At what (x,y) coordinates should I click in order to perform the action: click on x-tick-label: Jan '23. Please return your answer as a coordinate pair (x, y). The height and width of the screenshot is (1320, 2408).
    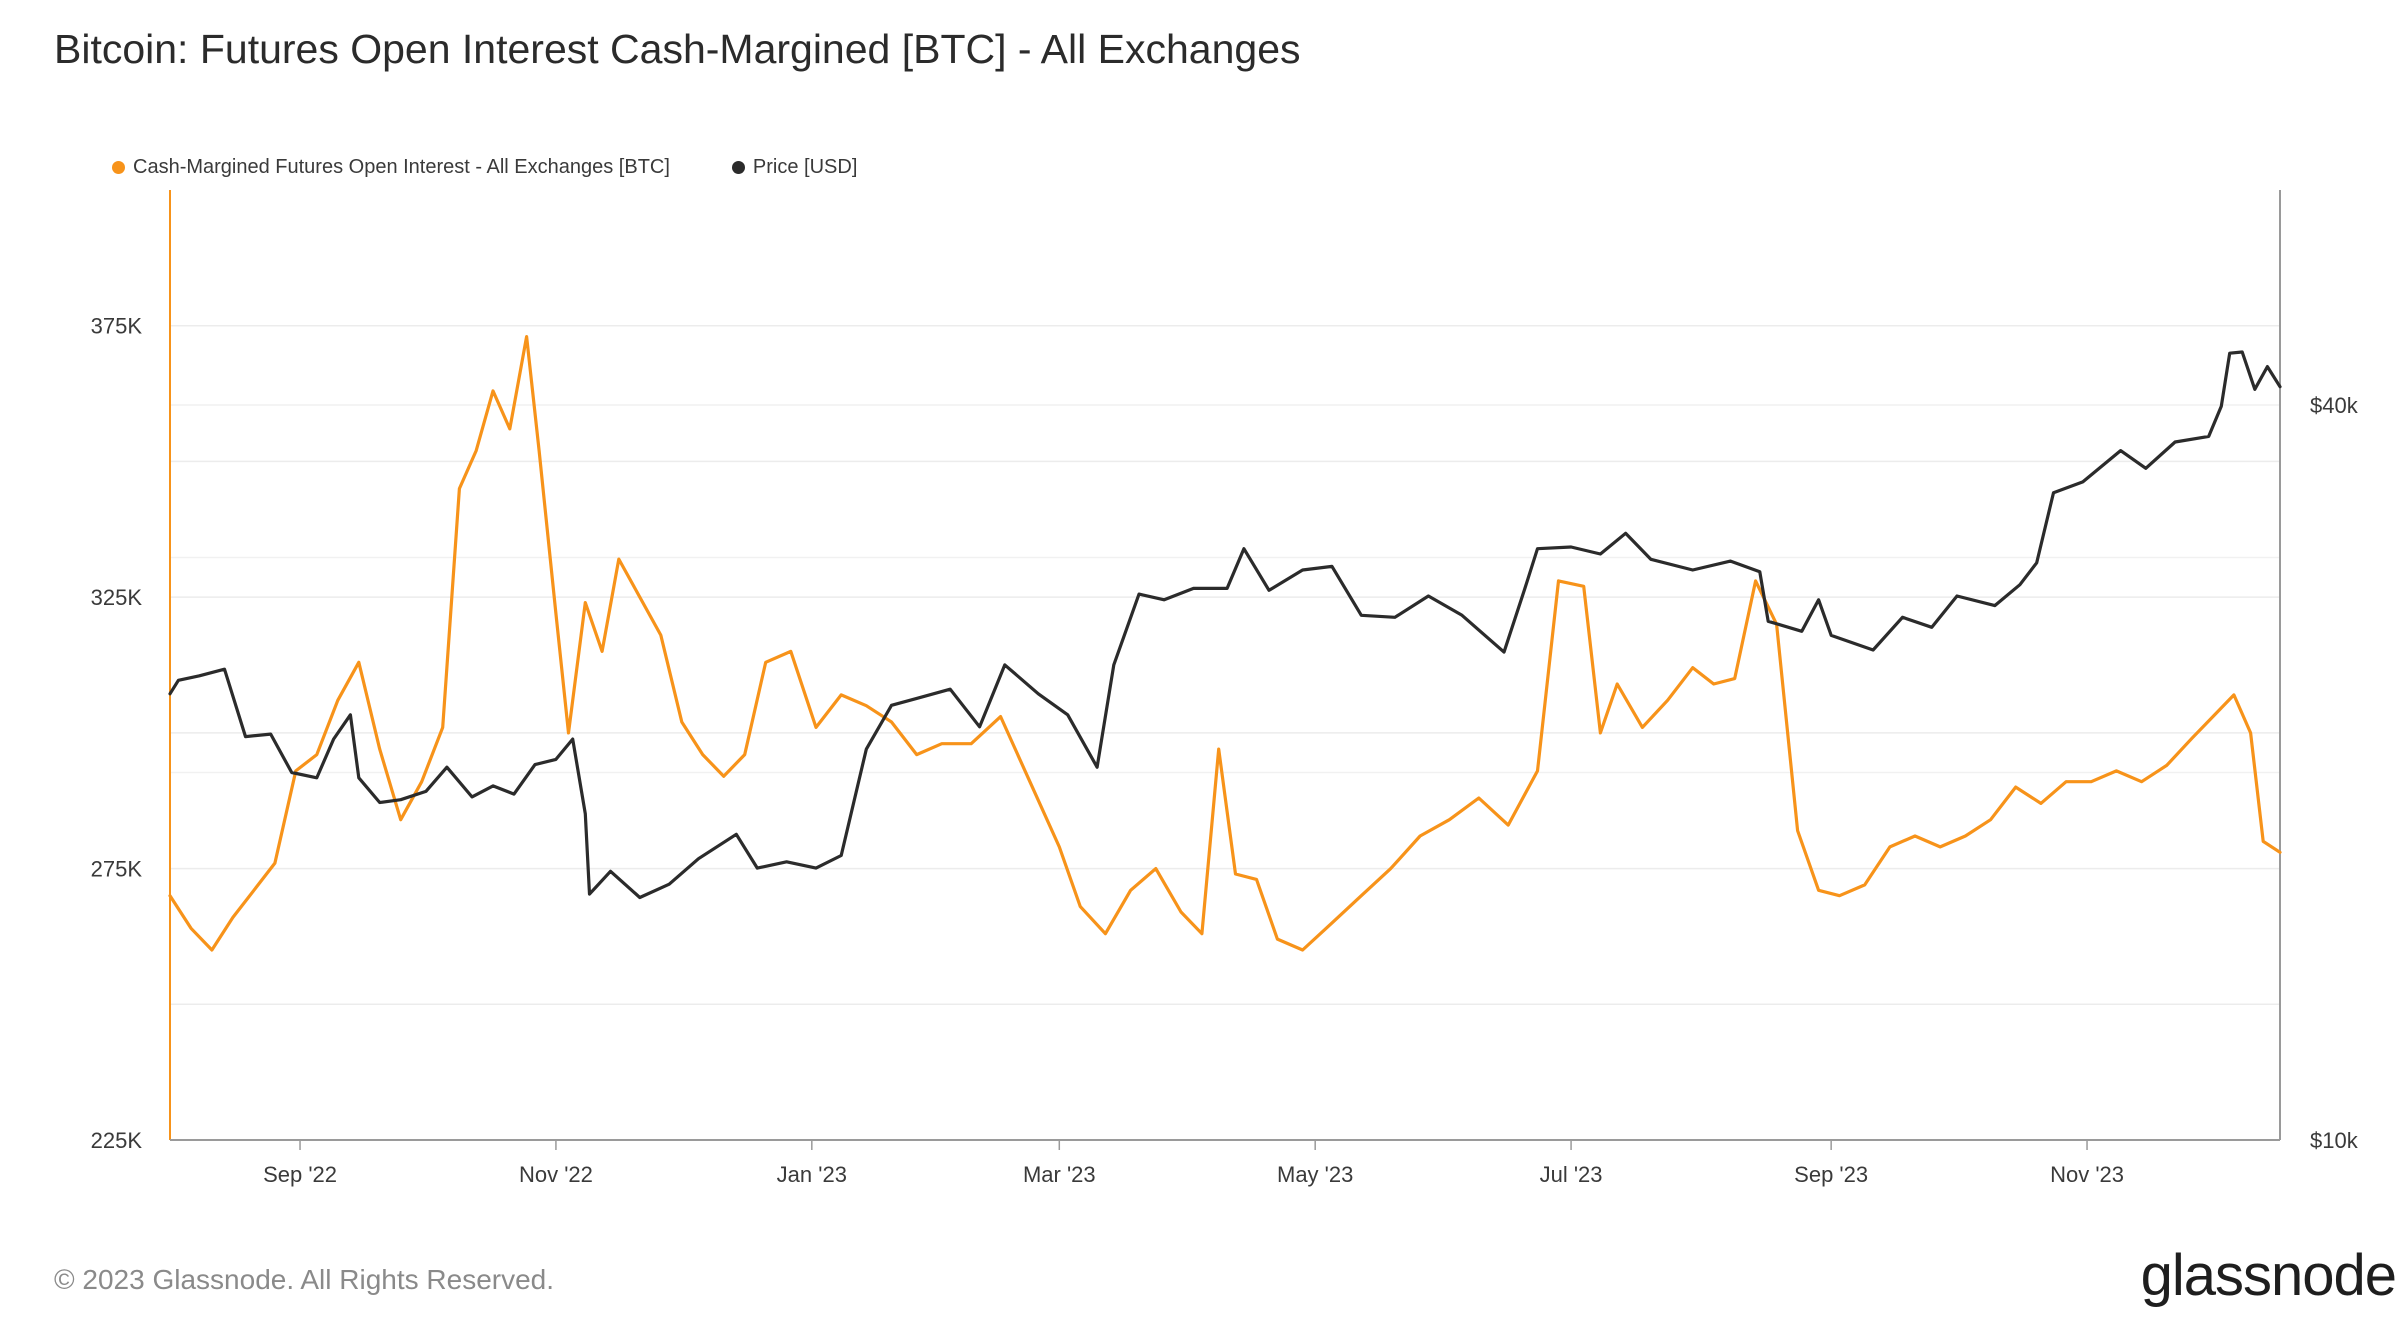
    Looking at the image, I should click on (812, 1174).